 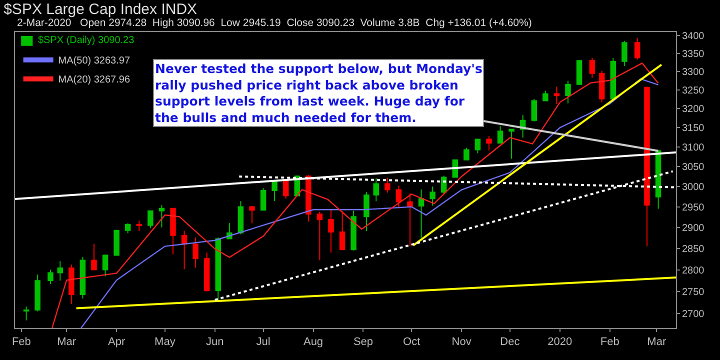 I want to click on y-tick-label: 3000, so click(x=693, y=188).